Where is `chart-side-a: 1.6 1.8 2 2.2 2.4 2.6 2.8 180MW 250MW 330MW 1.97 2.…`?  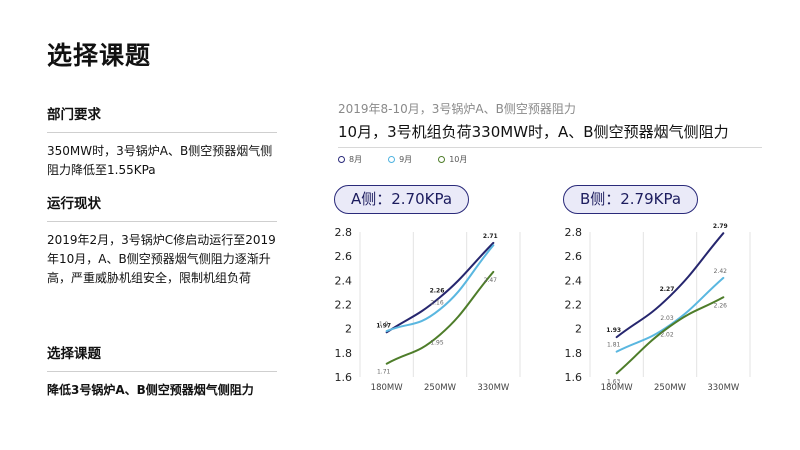 chart-side-a: 1.6 1.8 2 2.2 2.4 2.6 2.8 180MW 250MW 330MW 1.97 2.… is located at coordinates (428, 309).